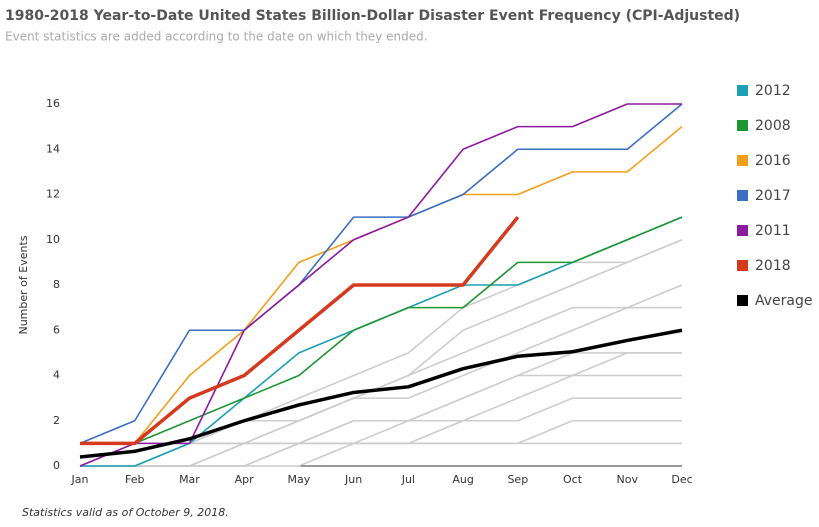  Describe the element at coordinates (773, 231) in the screenshot. I see `legend-label: 2011` at that location.